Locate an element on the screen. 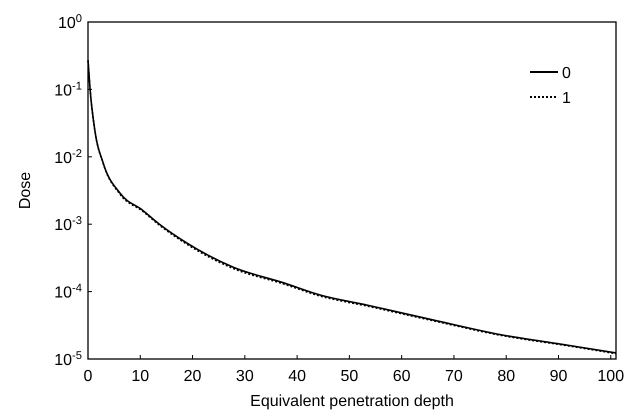  y-tick-label: 10$^{-5}$ is located at coordinates (68, 359).